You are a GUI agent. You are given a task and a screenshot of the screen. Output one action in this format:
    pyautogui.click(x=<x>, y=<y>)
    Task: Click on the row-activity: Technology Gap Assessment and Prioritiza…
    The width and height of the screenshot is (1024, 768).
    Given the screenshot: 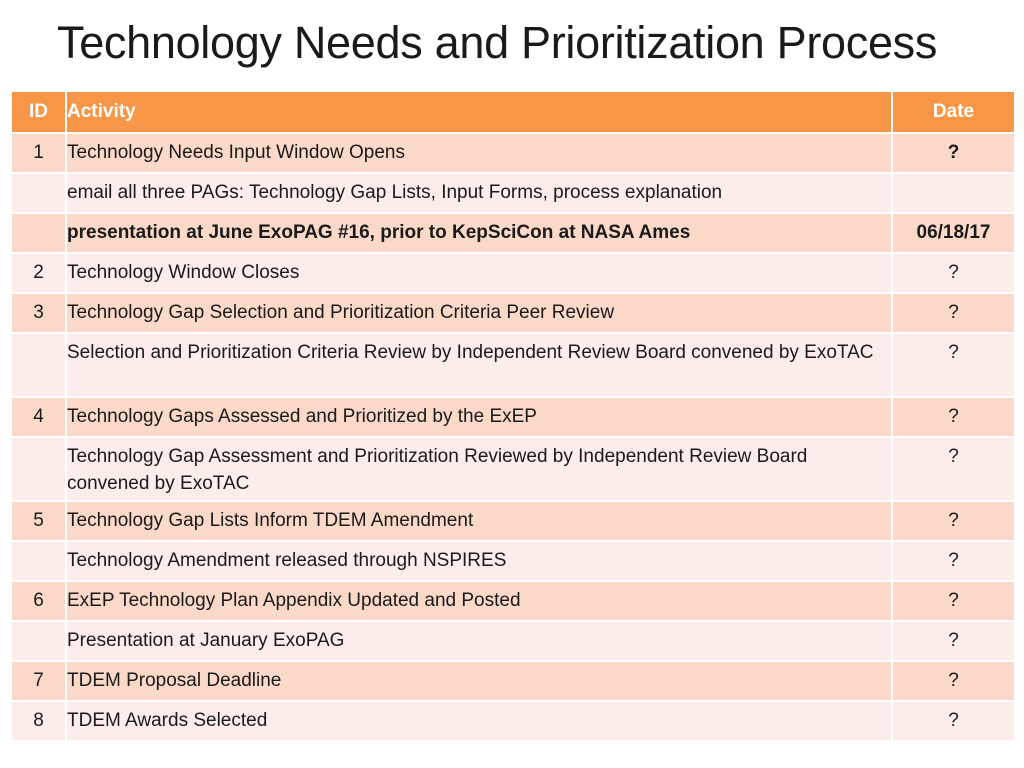 What is the action you would take?
    pyautogui.click(x=479, y=469)
    